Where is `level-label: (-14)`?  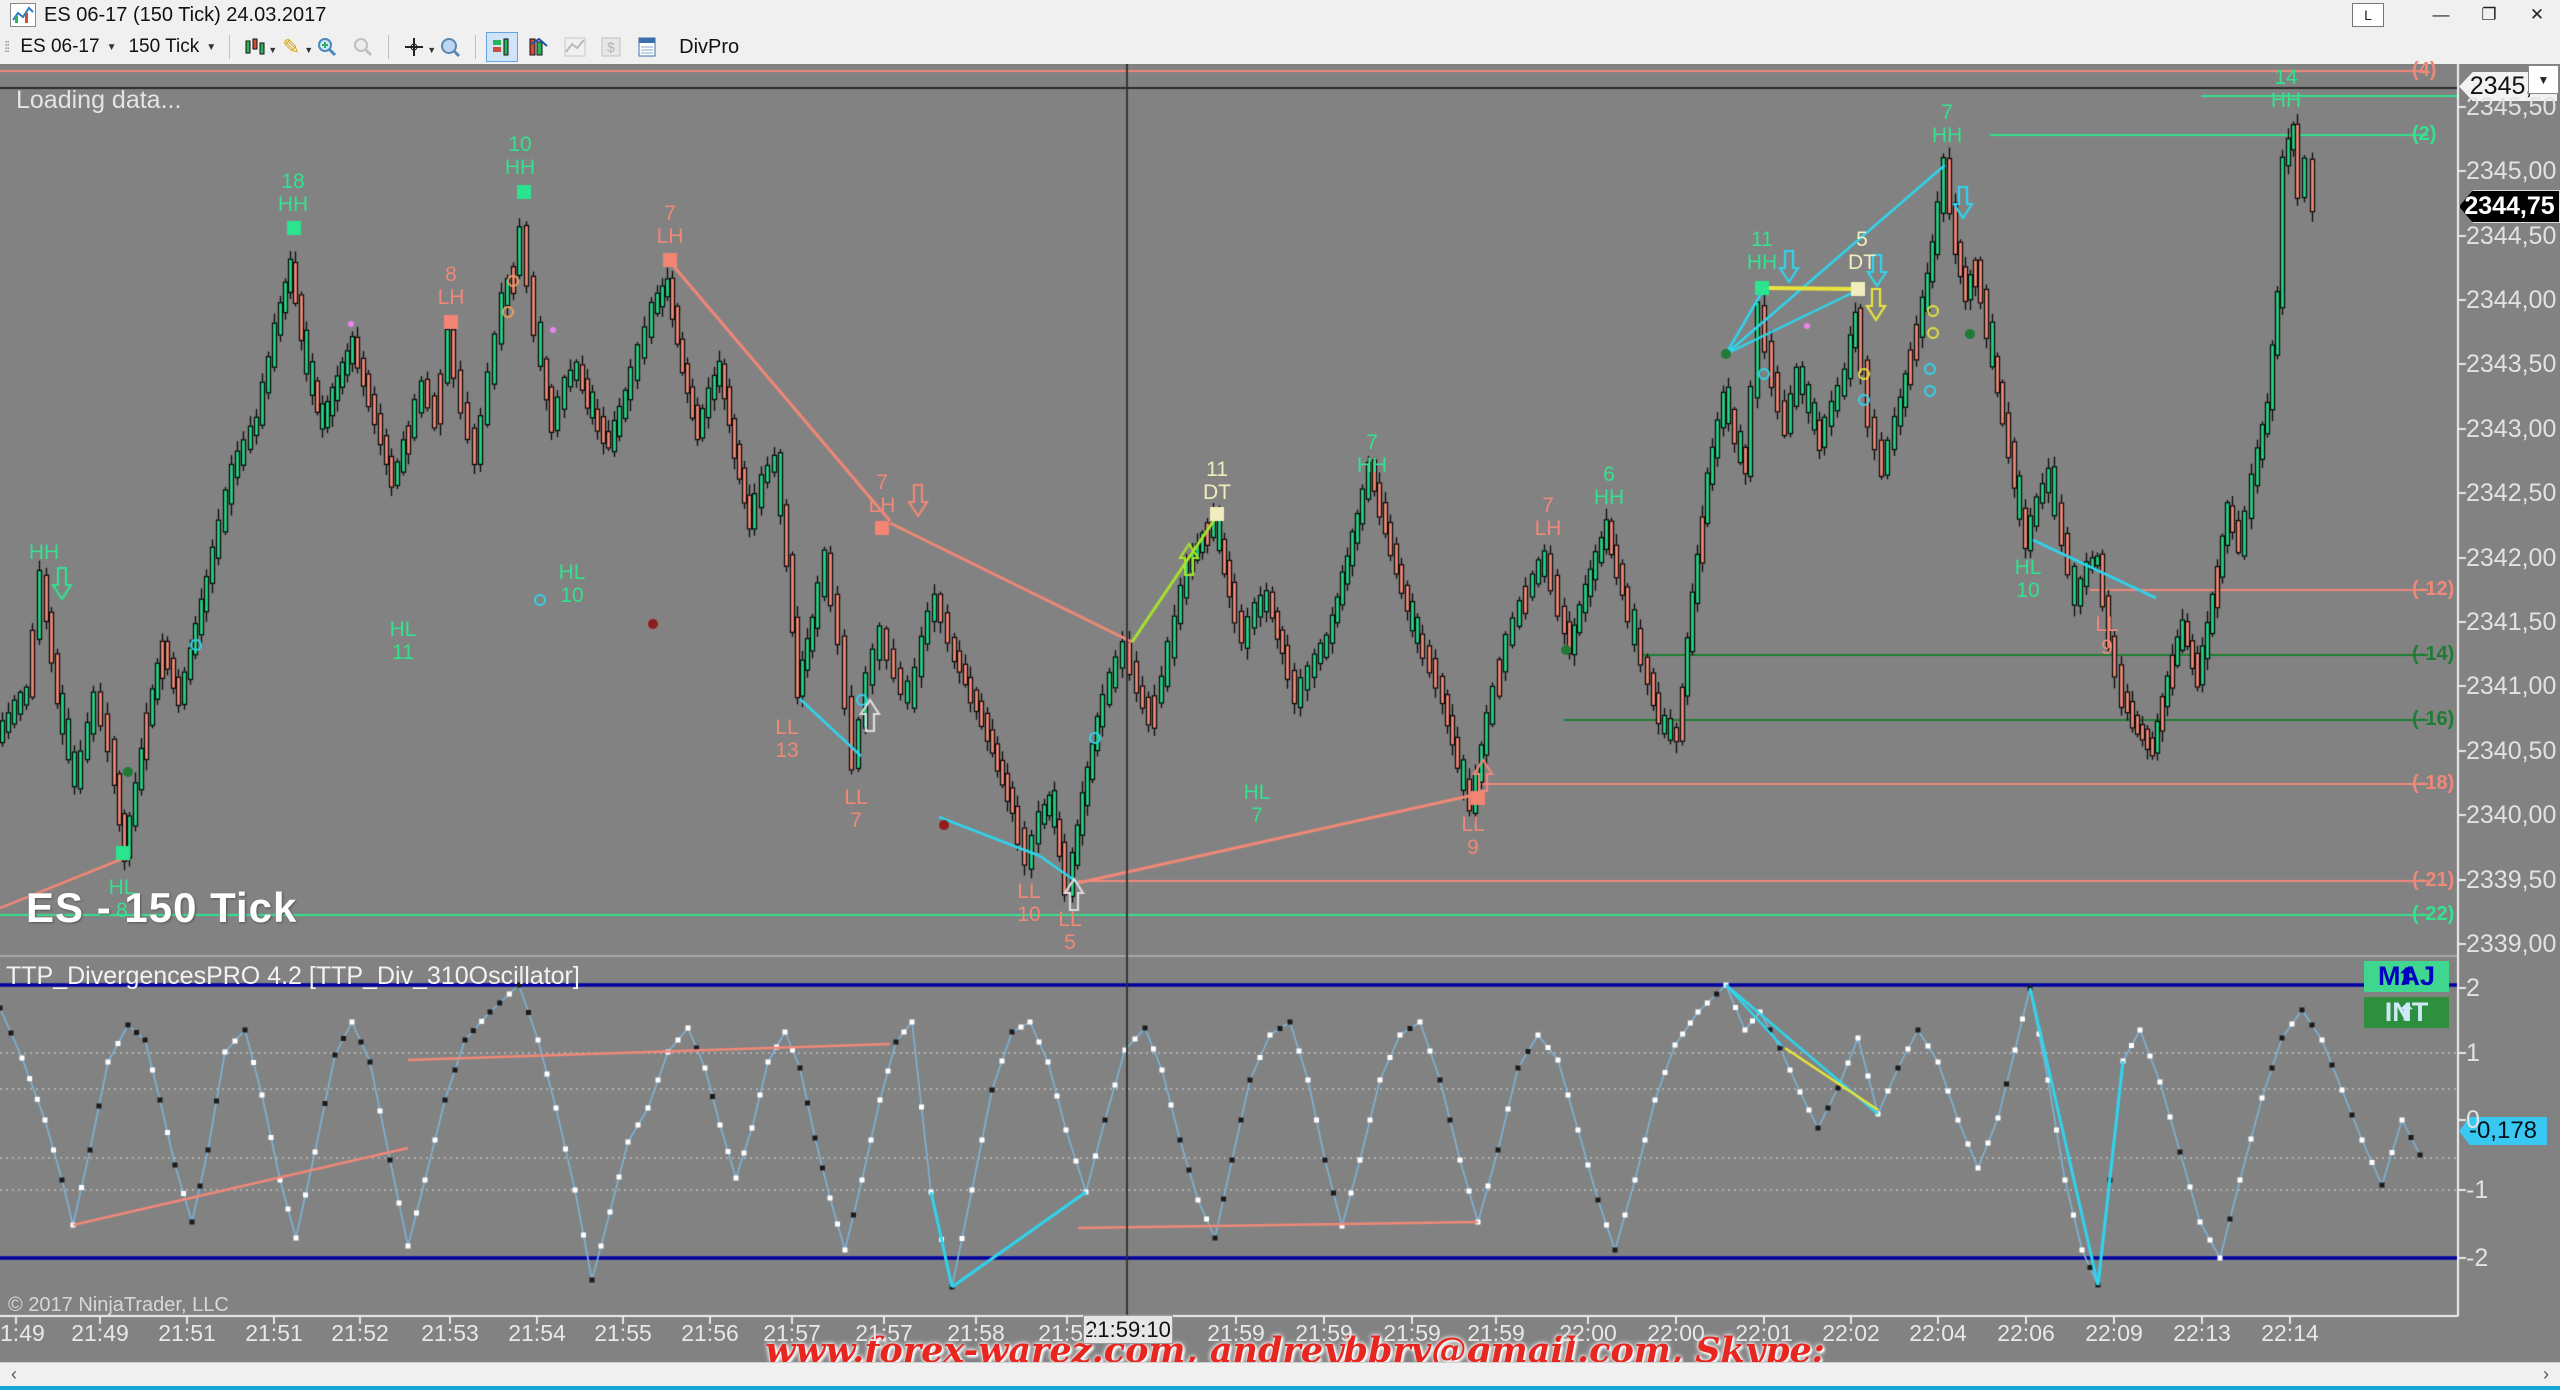 level-label: (-14) is located at coordinates (2433, 654).